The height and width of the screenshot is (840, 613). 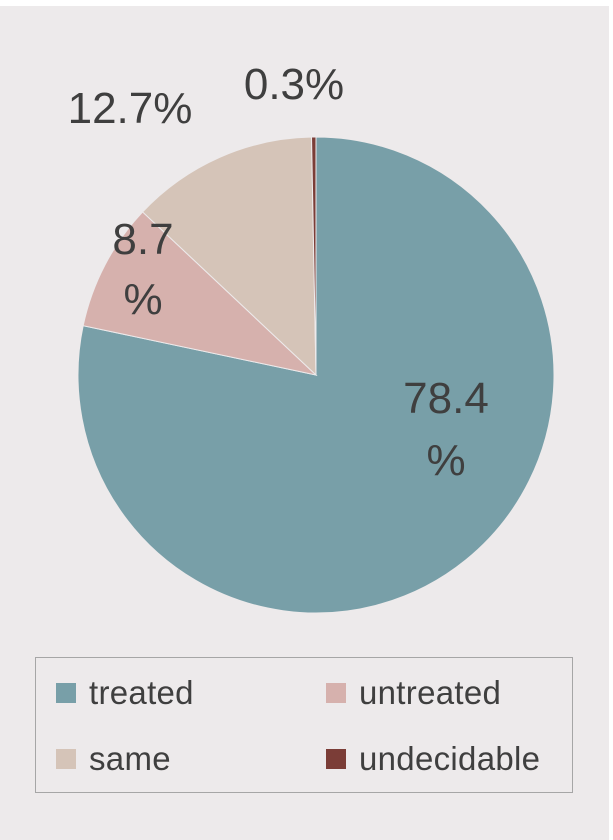 I want to click on legend-swatch-untreated, so click(x=336, y=693).